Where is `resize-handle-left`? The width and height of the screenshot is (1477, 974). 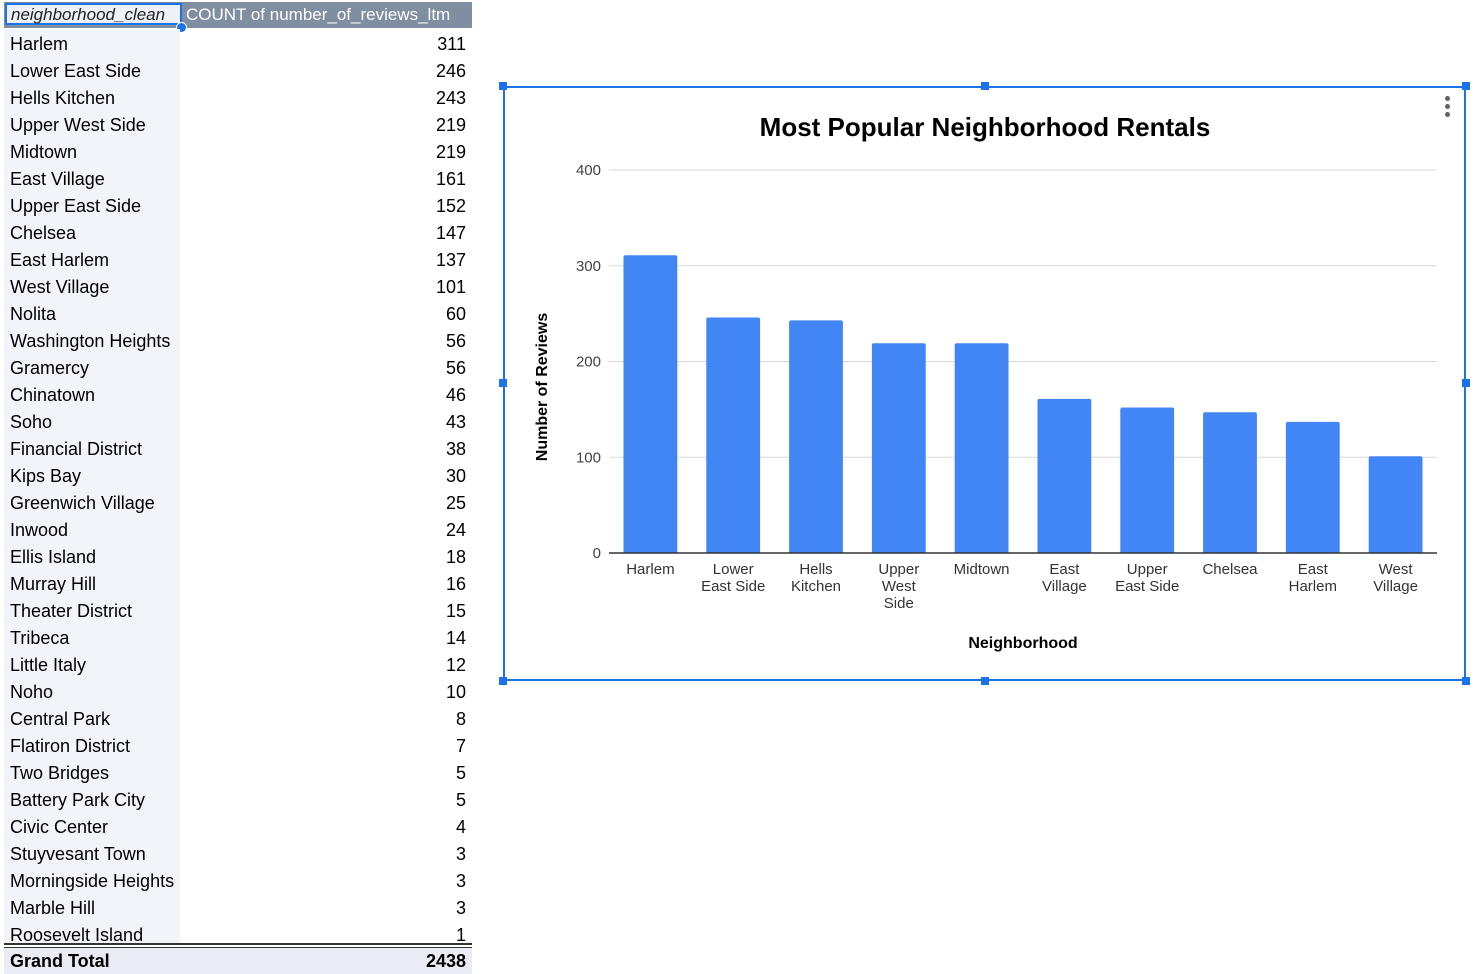
resize-handle-left is located at coordinates (503, 383).